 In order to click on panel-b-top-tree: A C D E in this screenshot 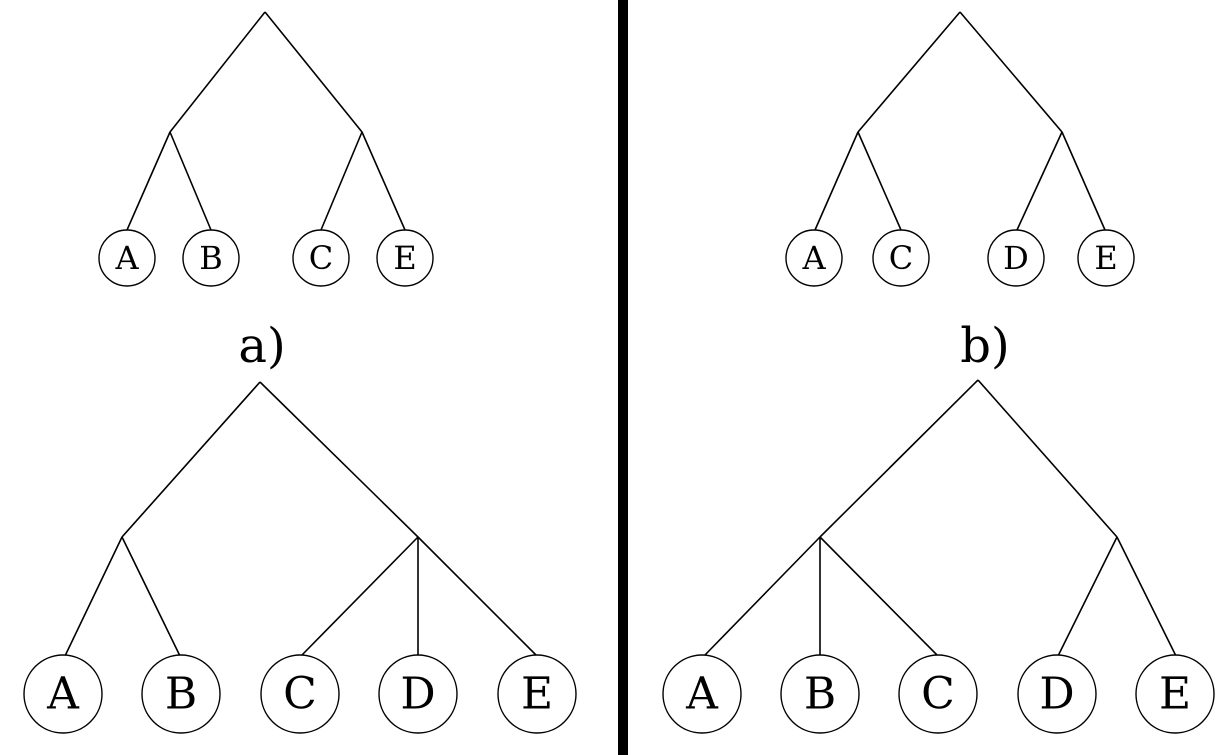, I will do `click(960, 149)`.